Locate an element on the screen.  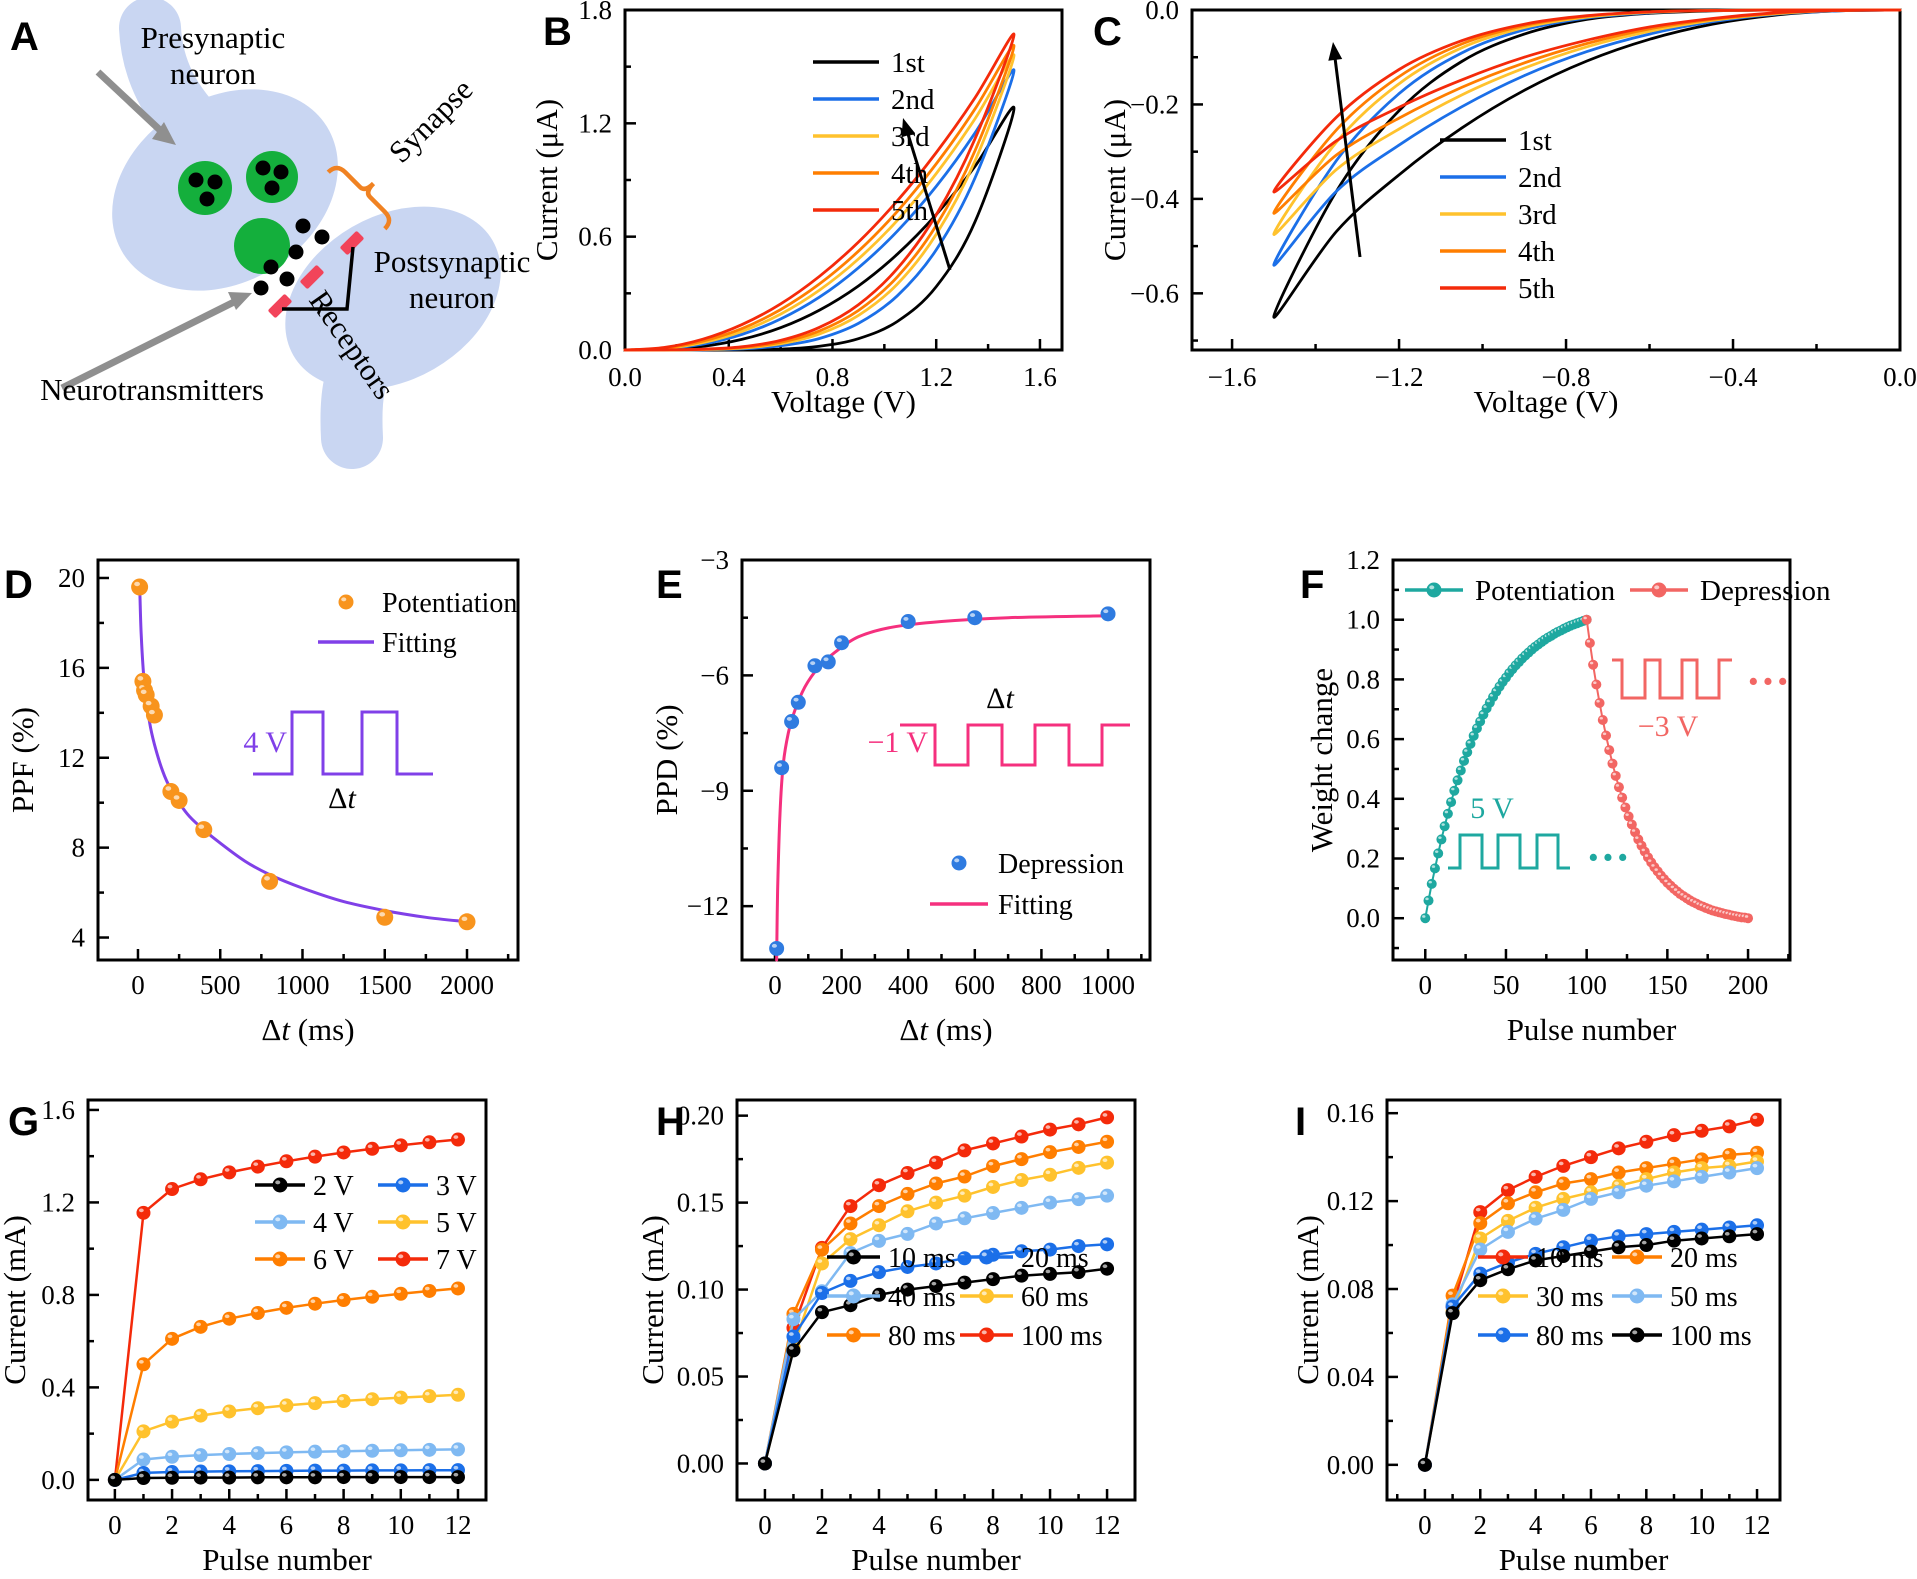
y-tick-label: −3 is located at coordinates (714, 560).